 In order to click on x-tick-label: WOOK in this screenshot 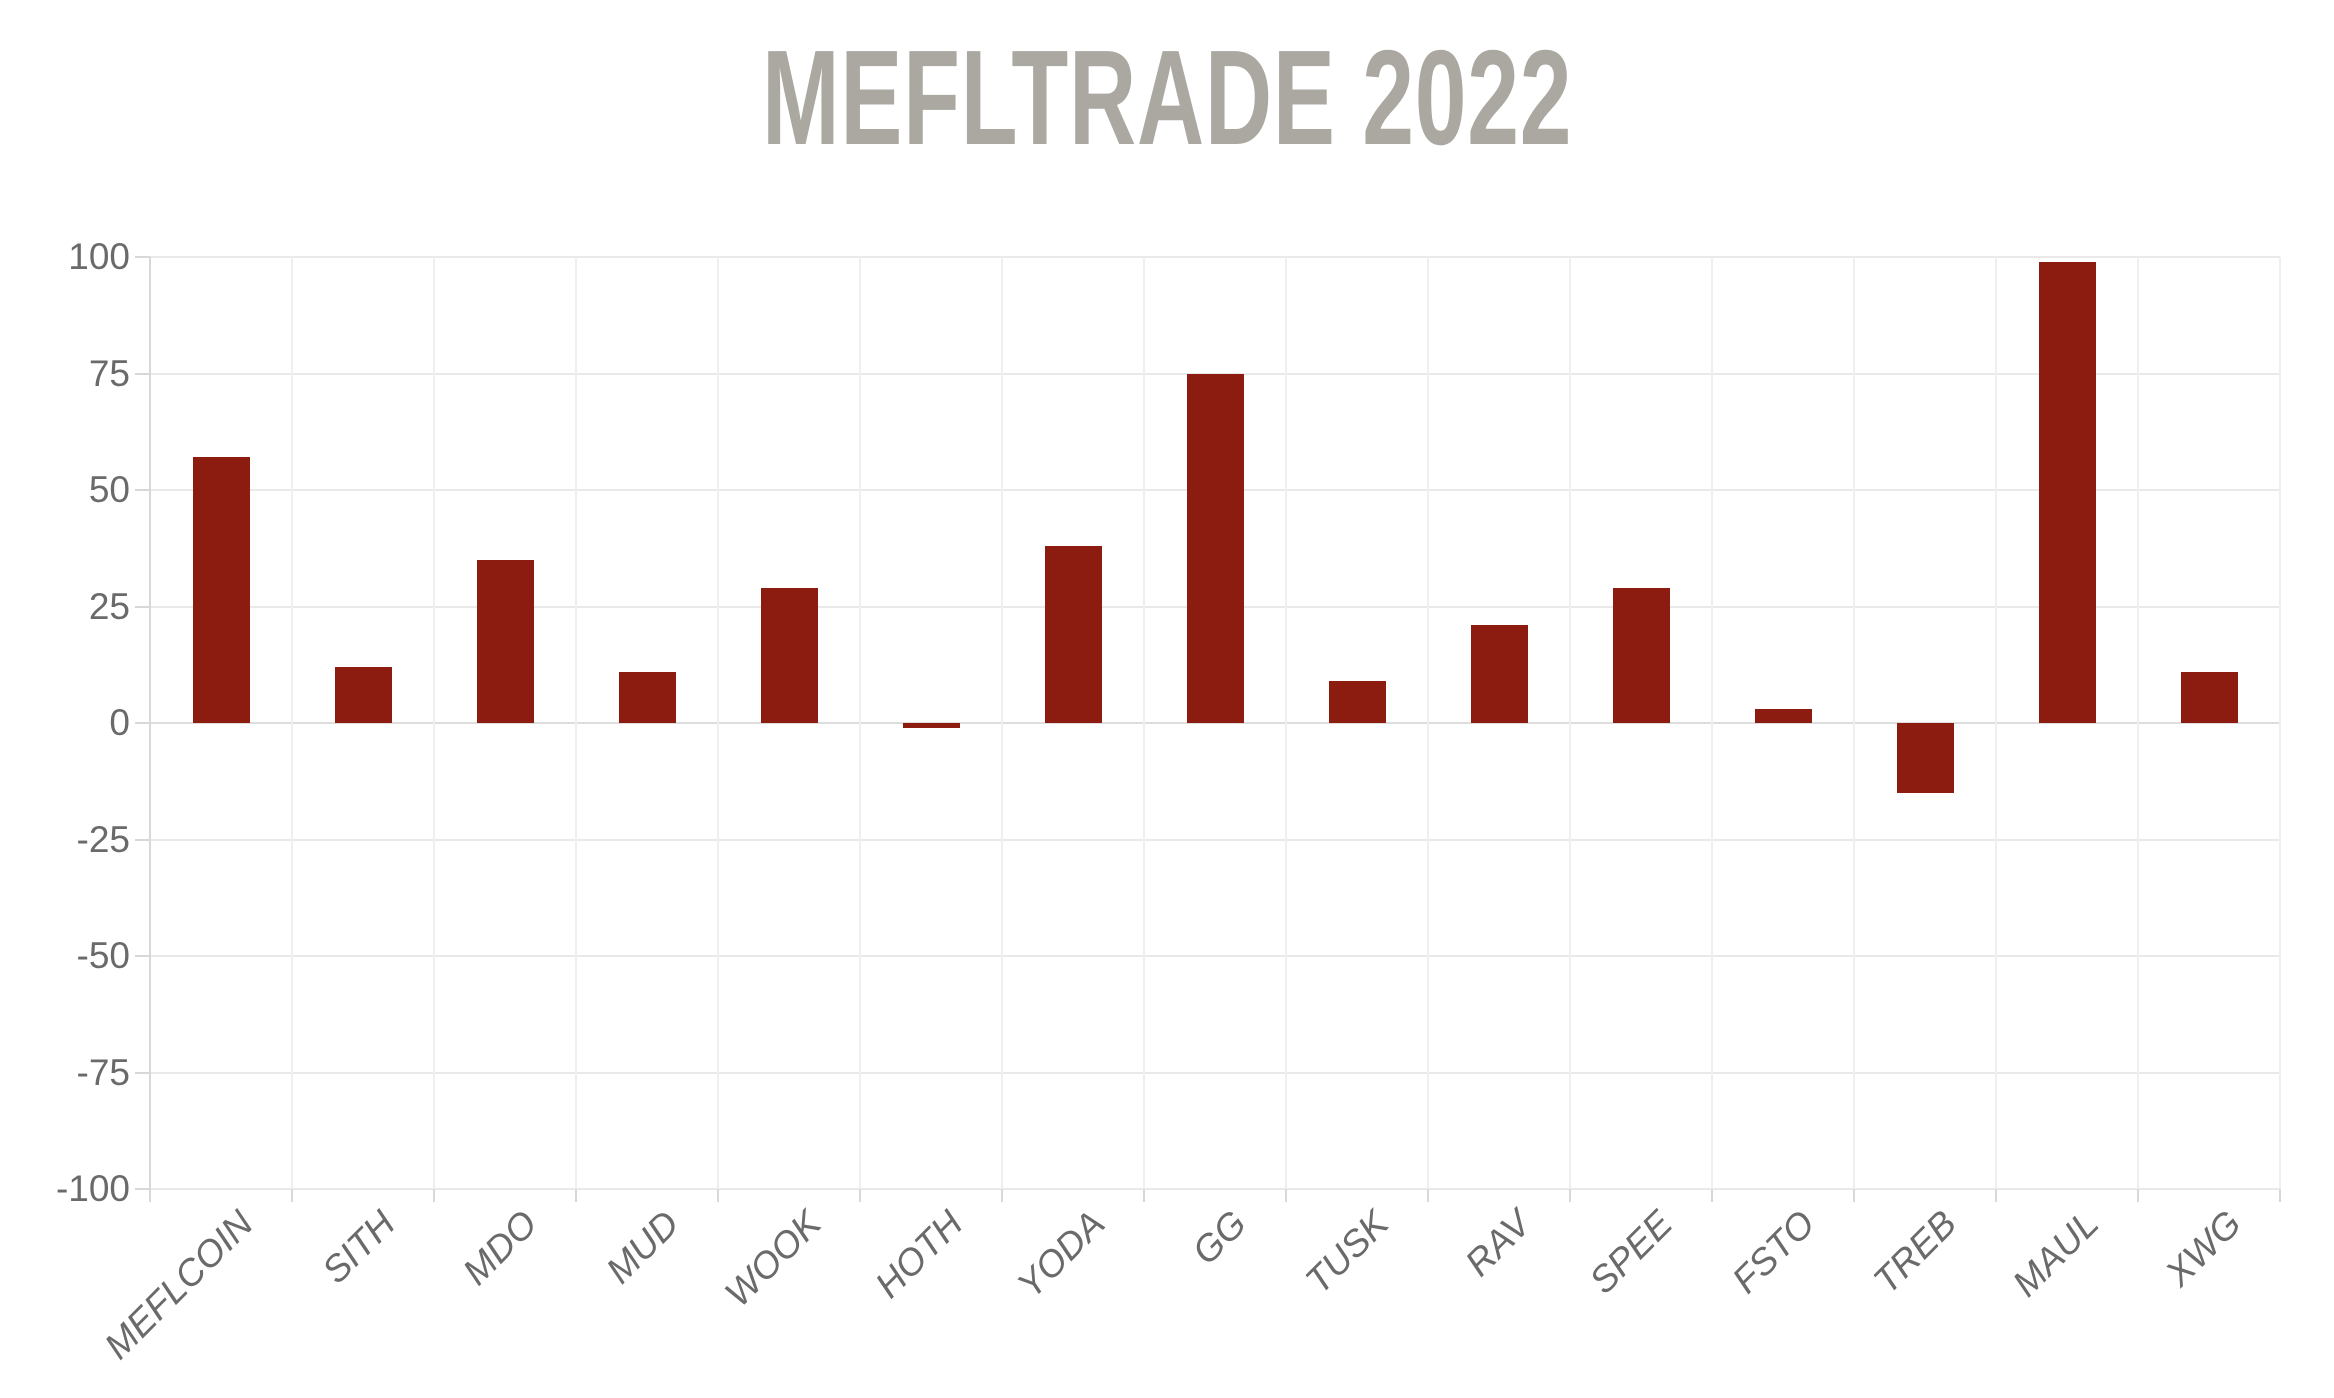, I will do `click(772, 1258)`.